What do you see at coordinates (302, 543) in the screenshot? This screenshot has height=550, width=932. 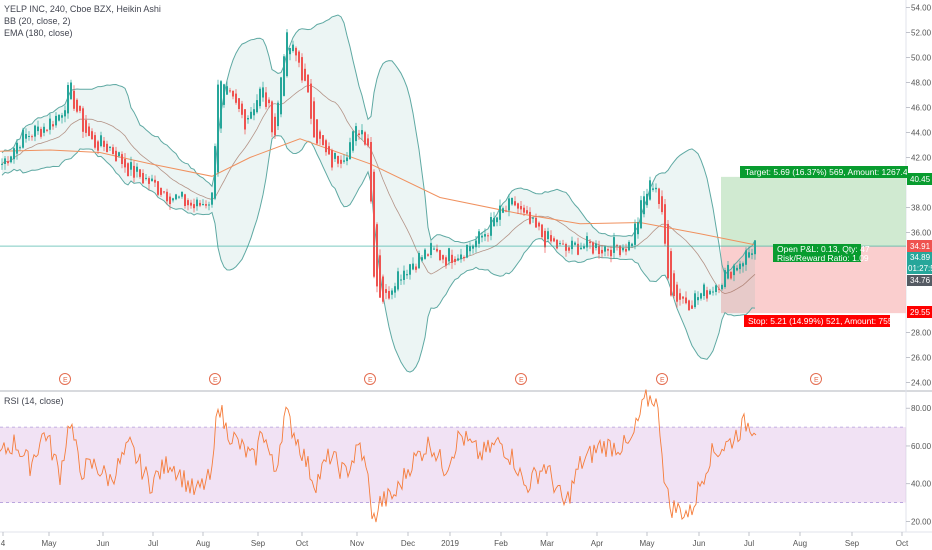 I see `time-axis-label: Oct` at bounding box center [302, 543].